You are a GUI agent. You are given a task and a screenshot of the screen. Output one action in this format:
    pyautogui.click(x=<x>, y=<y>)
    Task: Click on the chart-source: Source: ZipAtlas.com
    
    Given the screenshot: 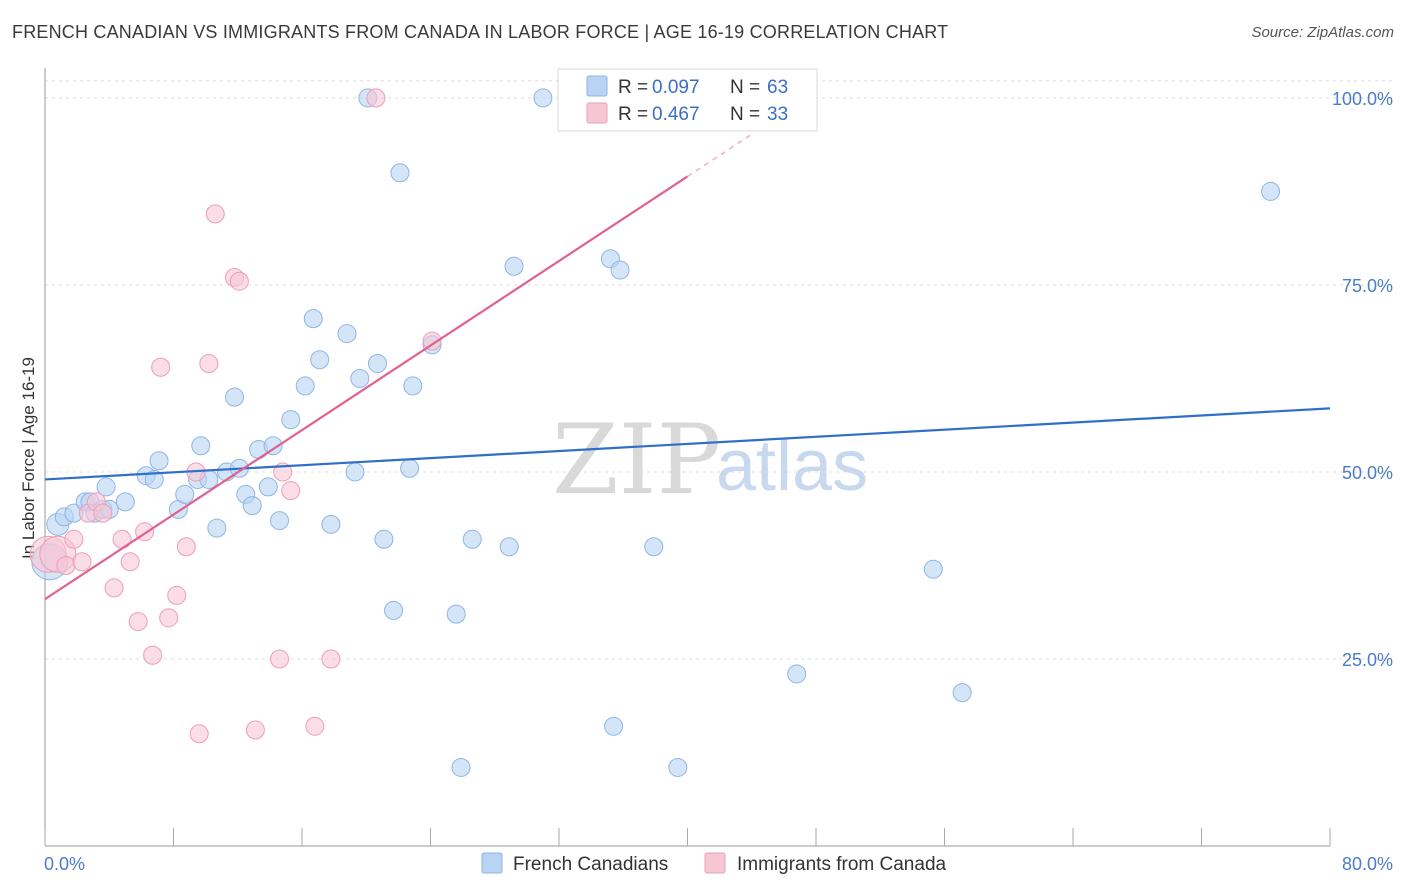 What is the action you would take?
    pyautogui.click(x=1322, y=32)
    